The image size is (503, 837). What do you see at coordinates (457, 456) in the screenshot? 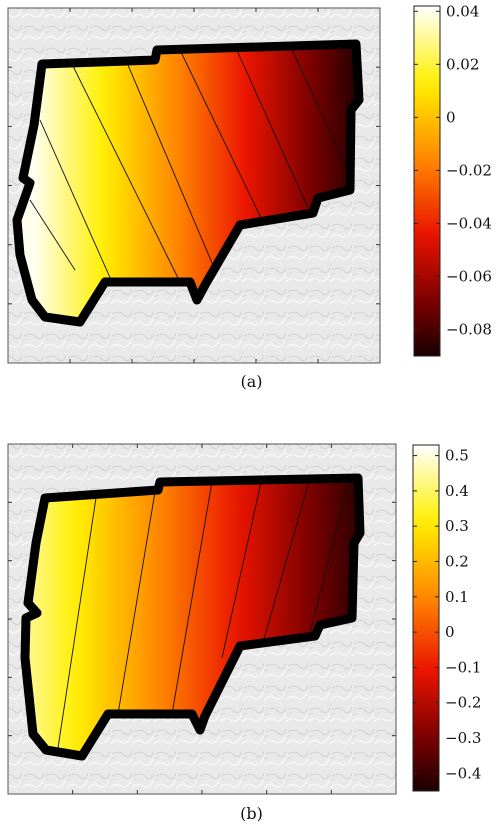
I see `colorbar-tick-label: 0.5` at bounding box center [457, 456].